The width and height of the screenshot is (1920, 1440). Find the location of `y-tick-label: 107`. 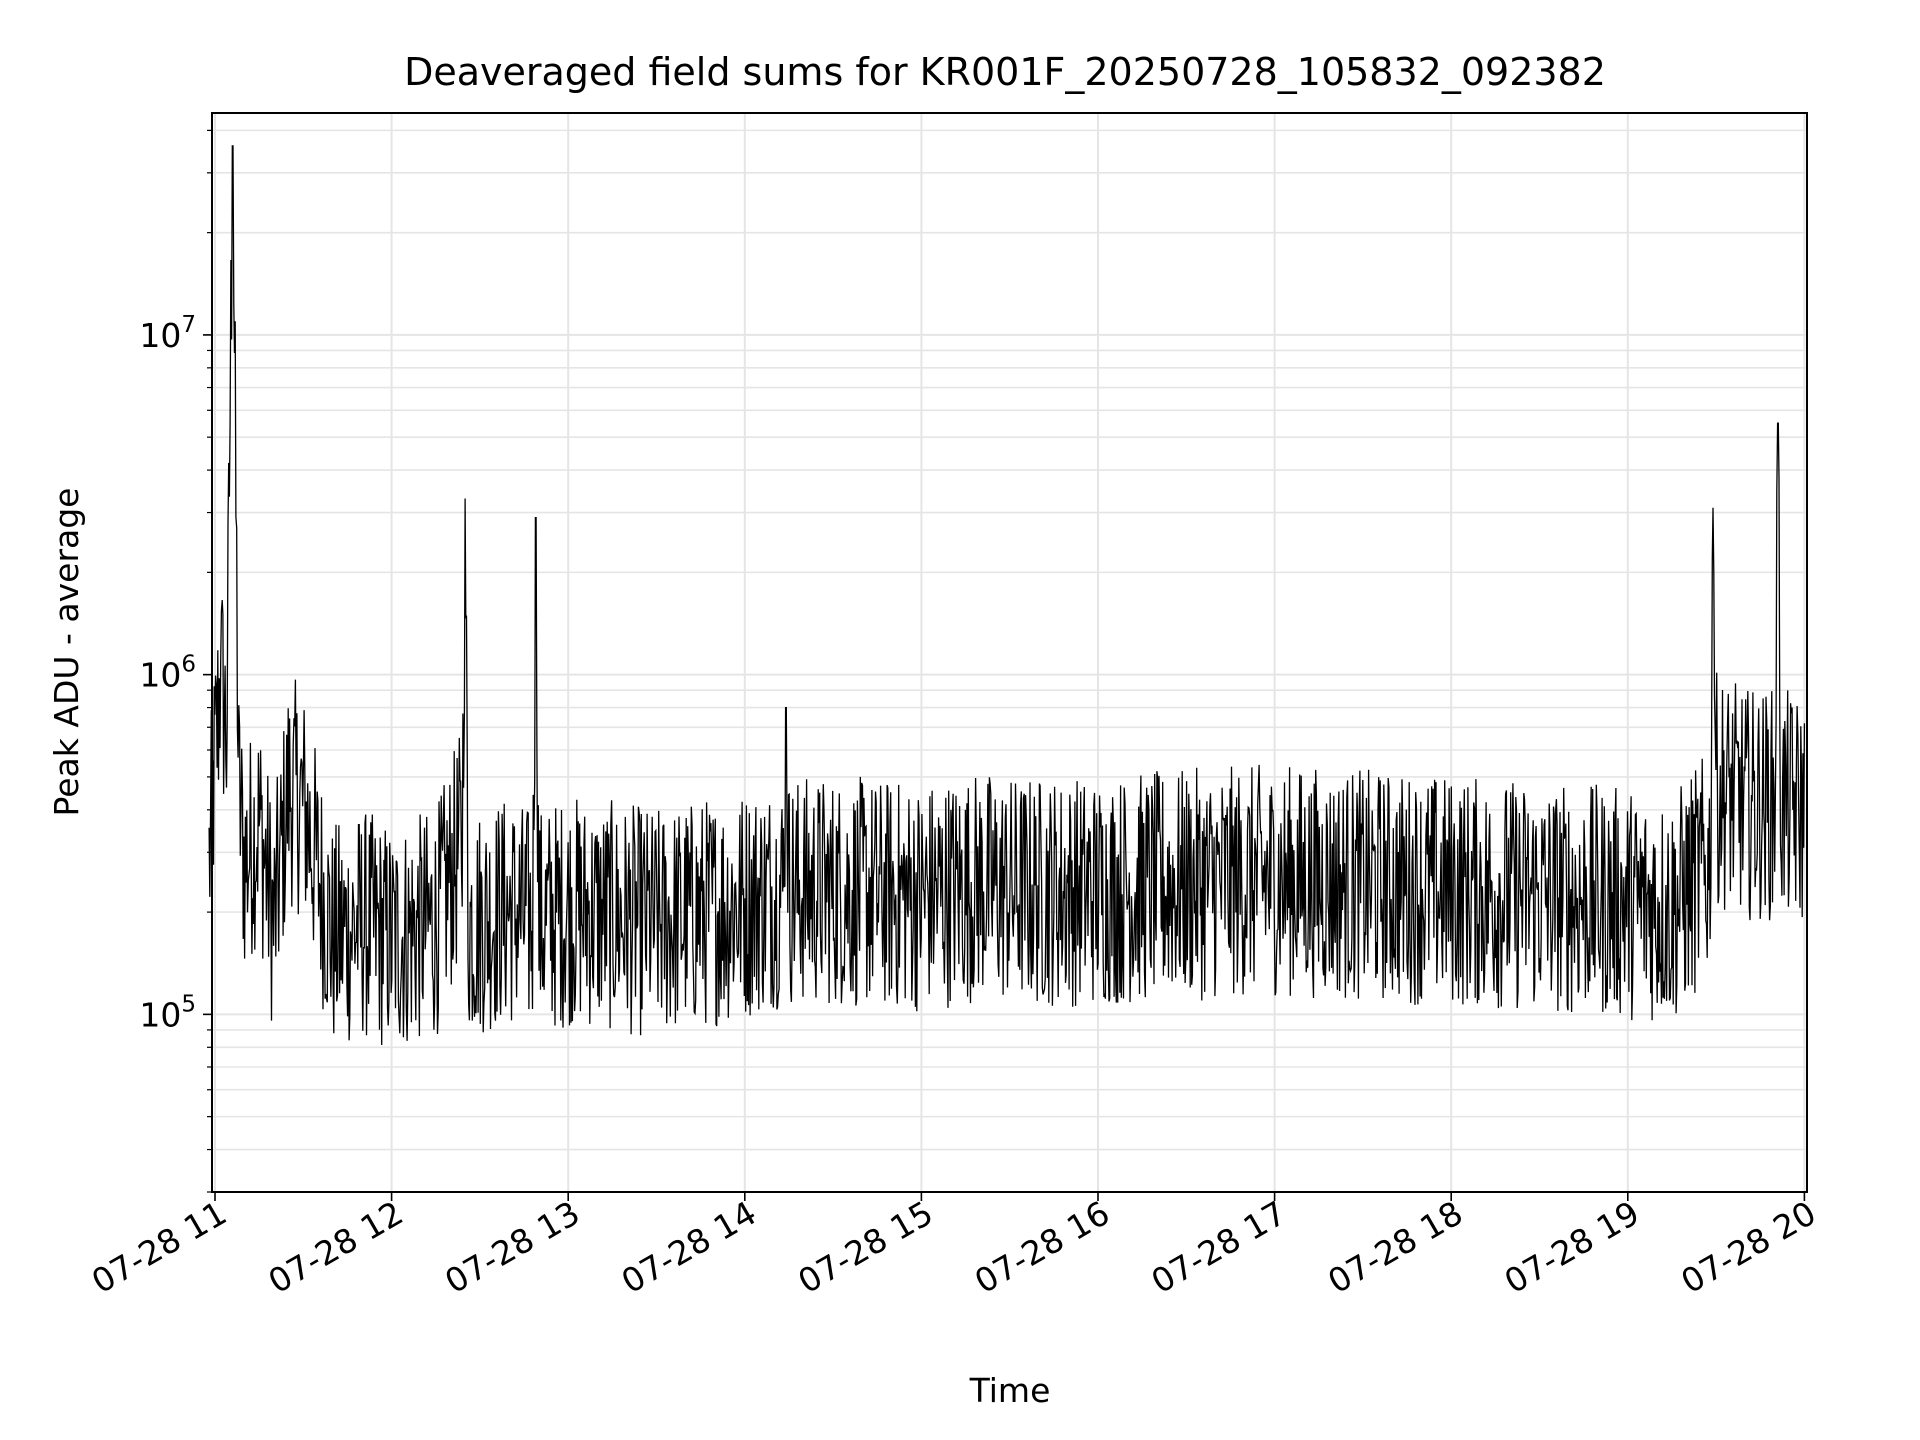

y-tick-label: 107 is located at coordinates (167, 333).